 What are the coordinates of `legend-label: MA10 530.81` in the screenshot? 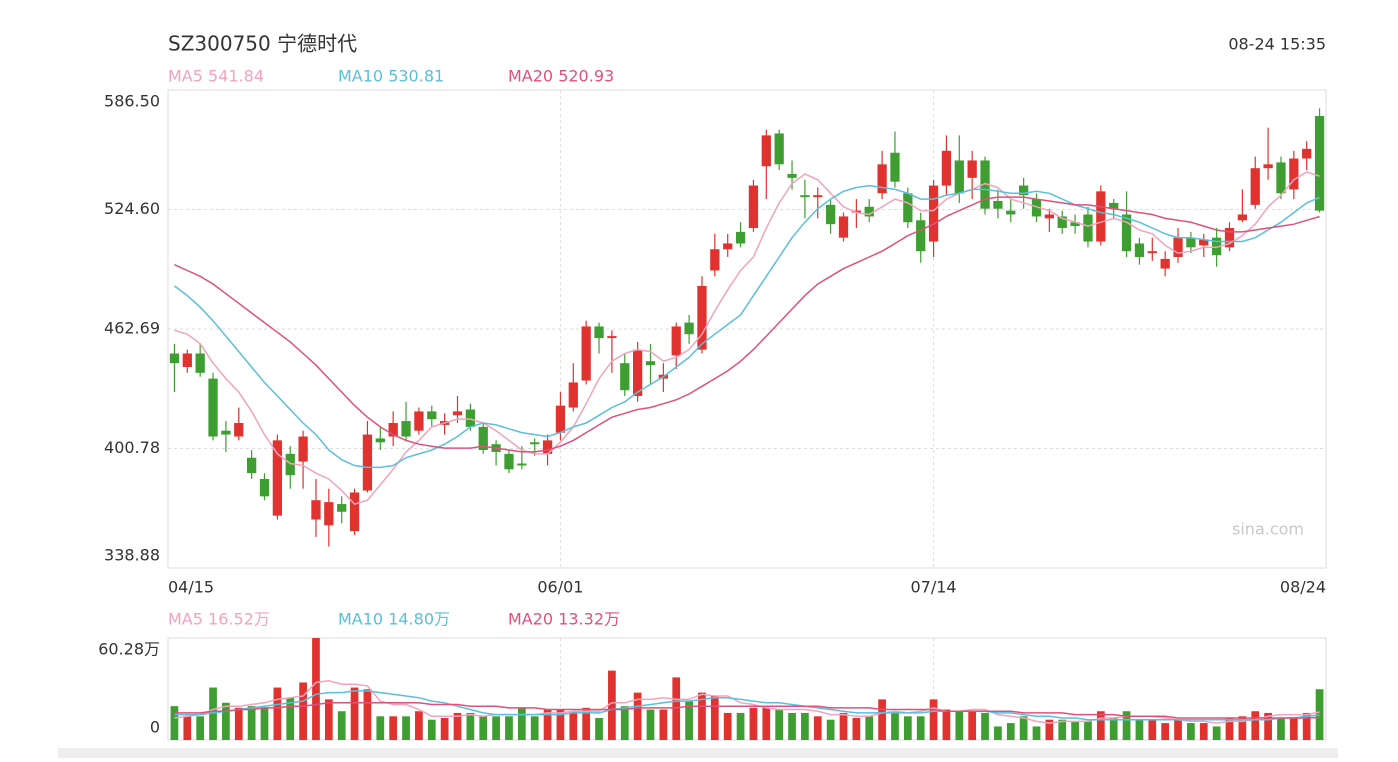 It's located at (391, 76).